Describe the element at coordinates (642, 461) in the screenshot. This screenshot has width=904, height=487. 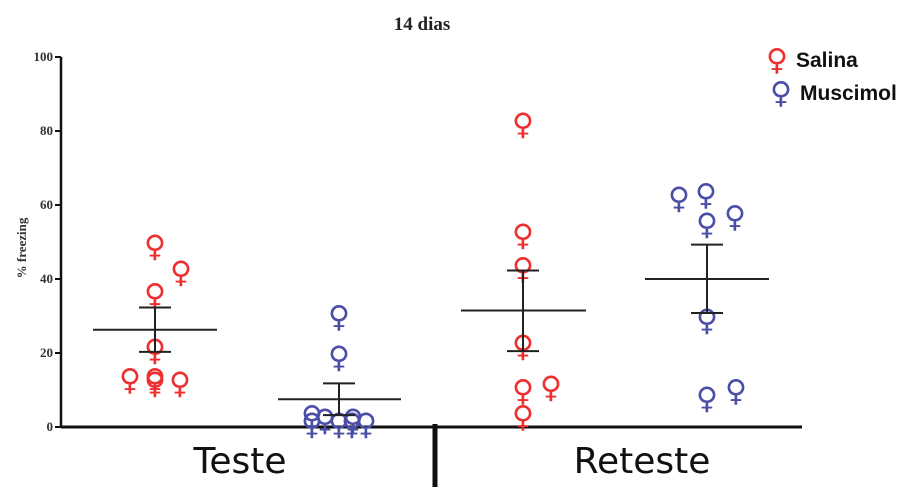
I see `group-label-reteste: Reteste` at that location.